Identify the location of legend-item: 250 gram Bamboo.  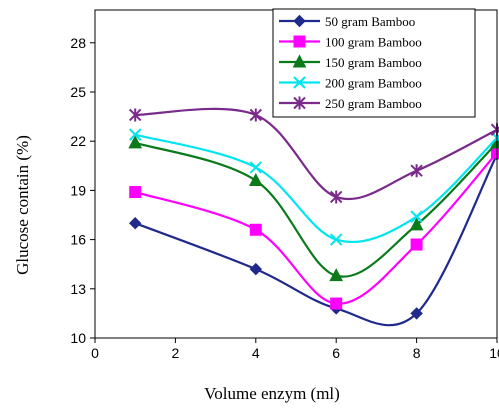
(350, 103).